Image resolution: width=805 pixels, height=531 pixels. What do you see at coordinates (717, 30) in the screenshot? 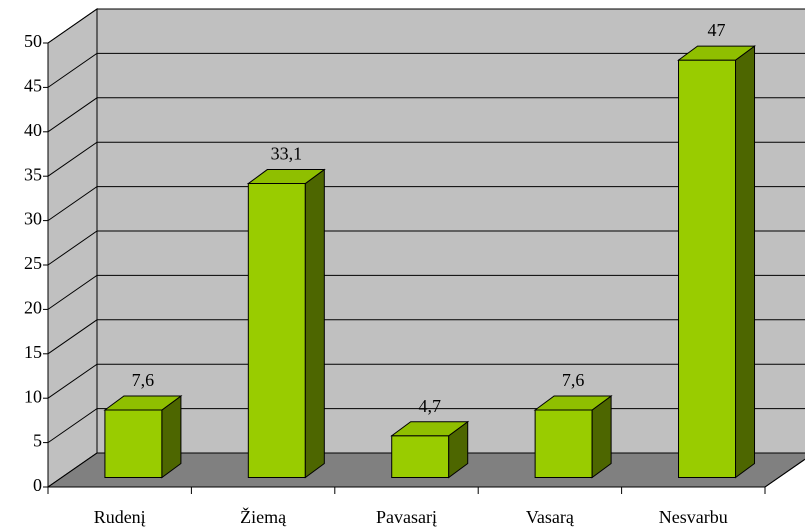
I see `value-label: 47` at bounding box center [717, 30].